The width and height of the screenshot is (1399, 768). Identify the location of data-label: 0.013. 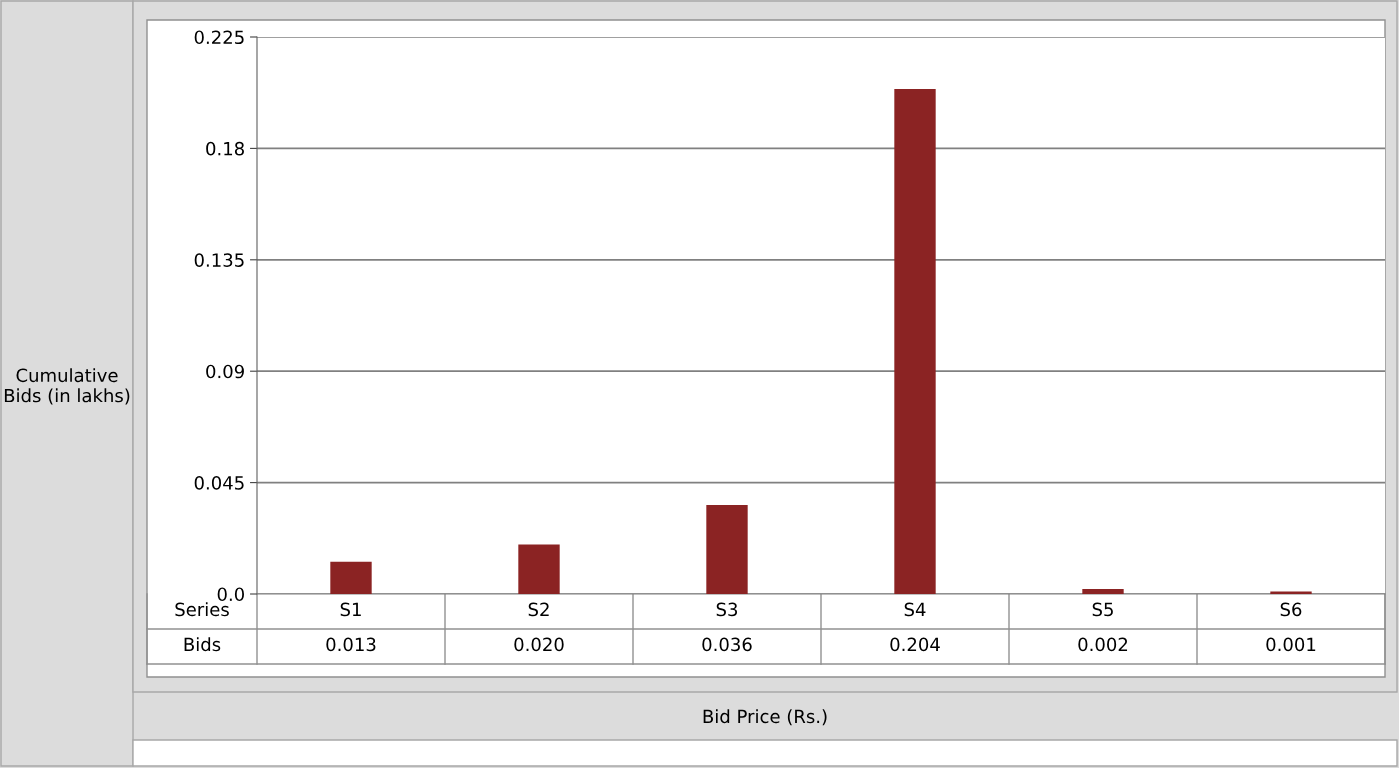
(351, 644).